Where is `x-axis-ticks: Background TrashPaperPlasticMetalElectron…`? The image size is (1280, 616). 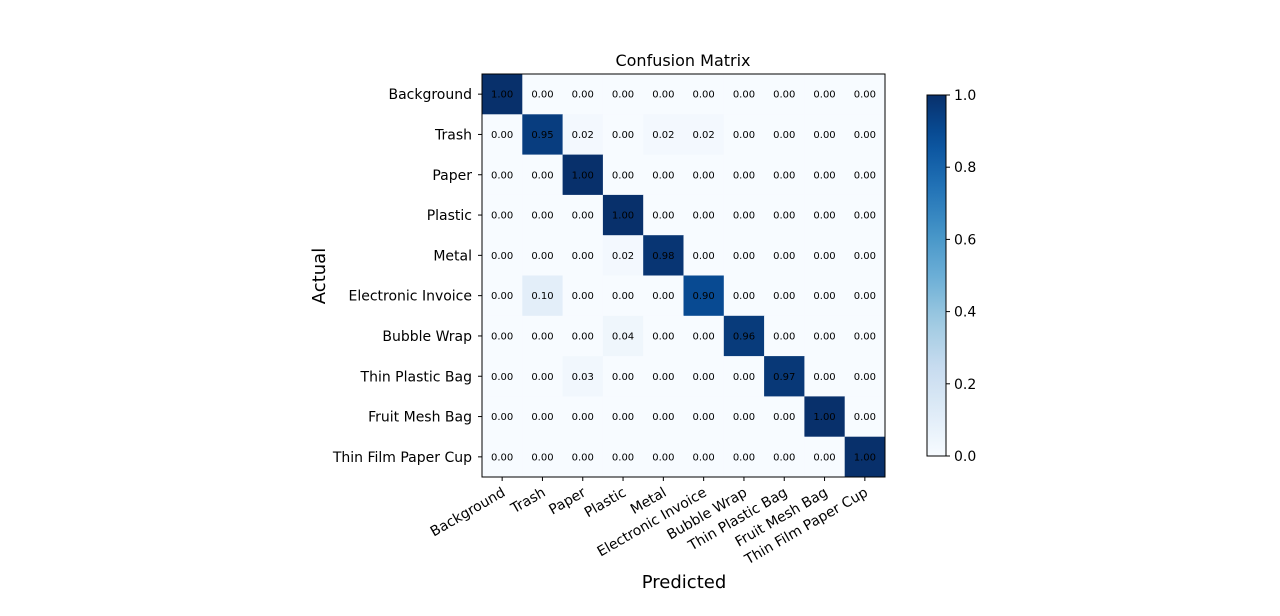 x-axis-ticks: Background TrashPaperPlasticMetalElectron… is located at coordinates (649, 523).